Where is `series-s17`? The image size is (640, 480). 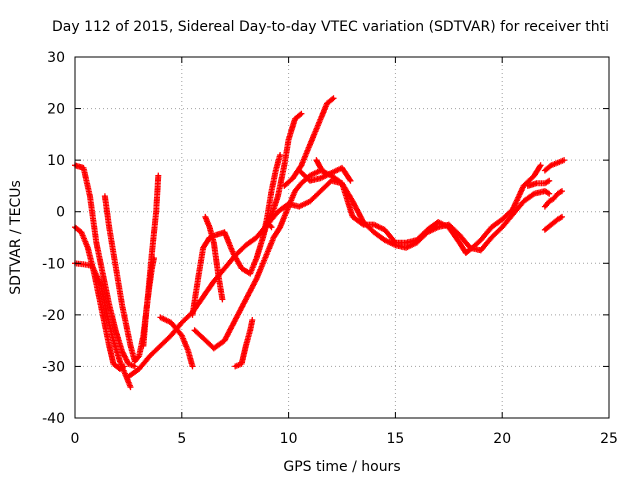
series-s17 is located at coordinates (538, 183).